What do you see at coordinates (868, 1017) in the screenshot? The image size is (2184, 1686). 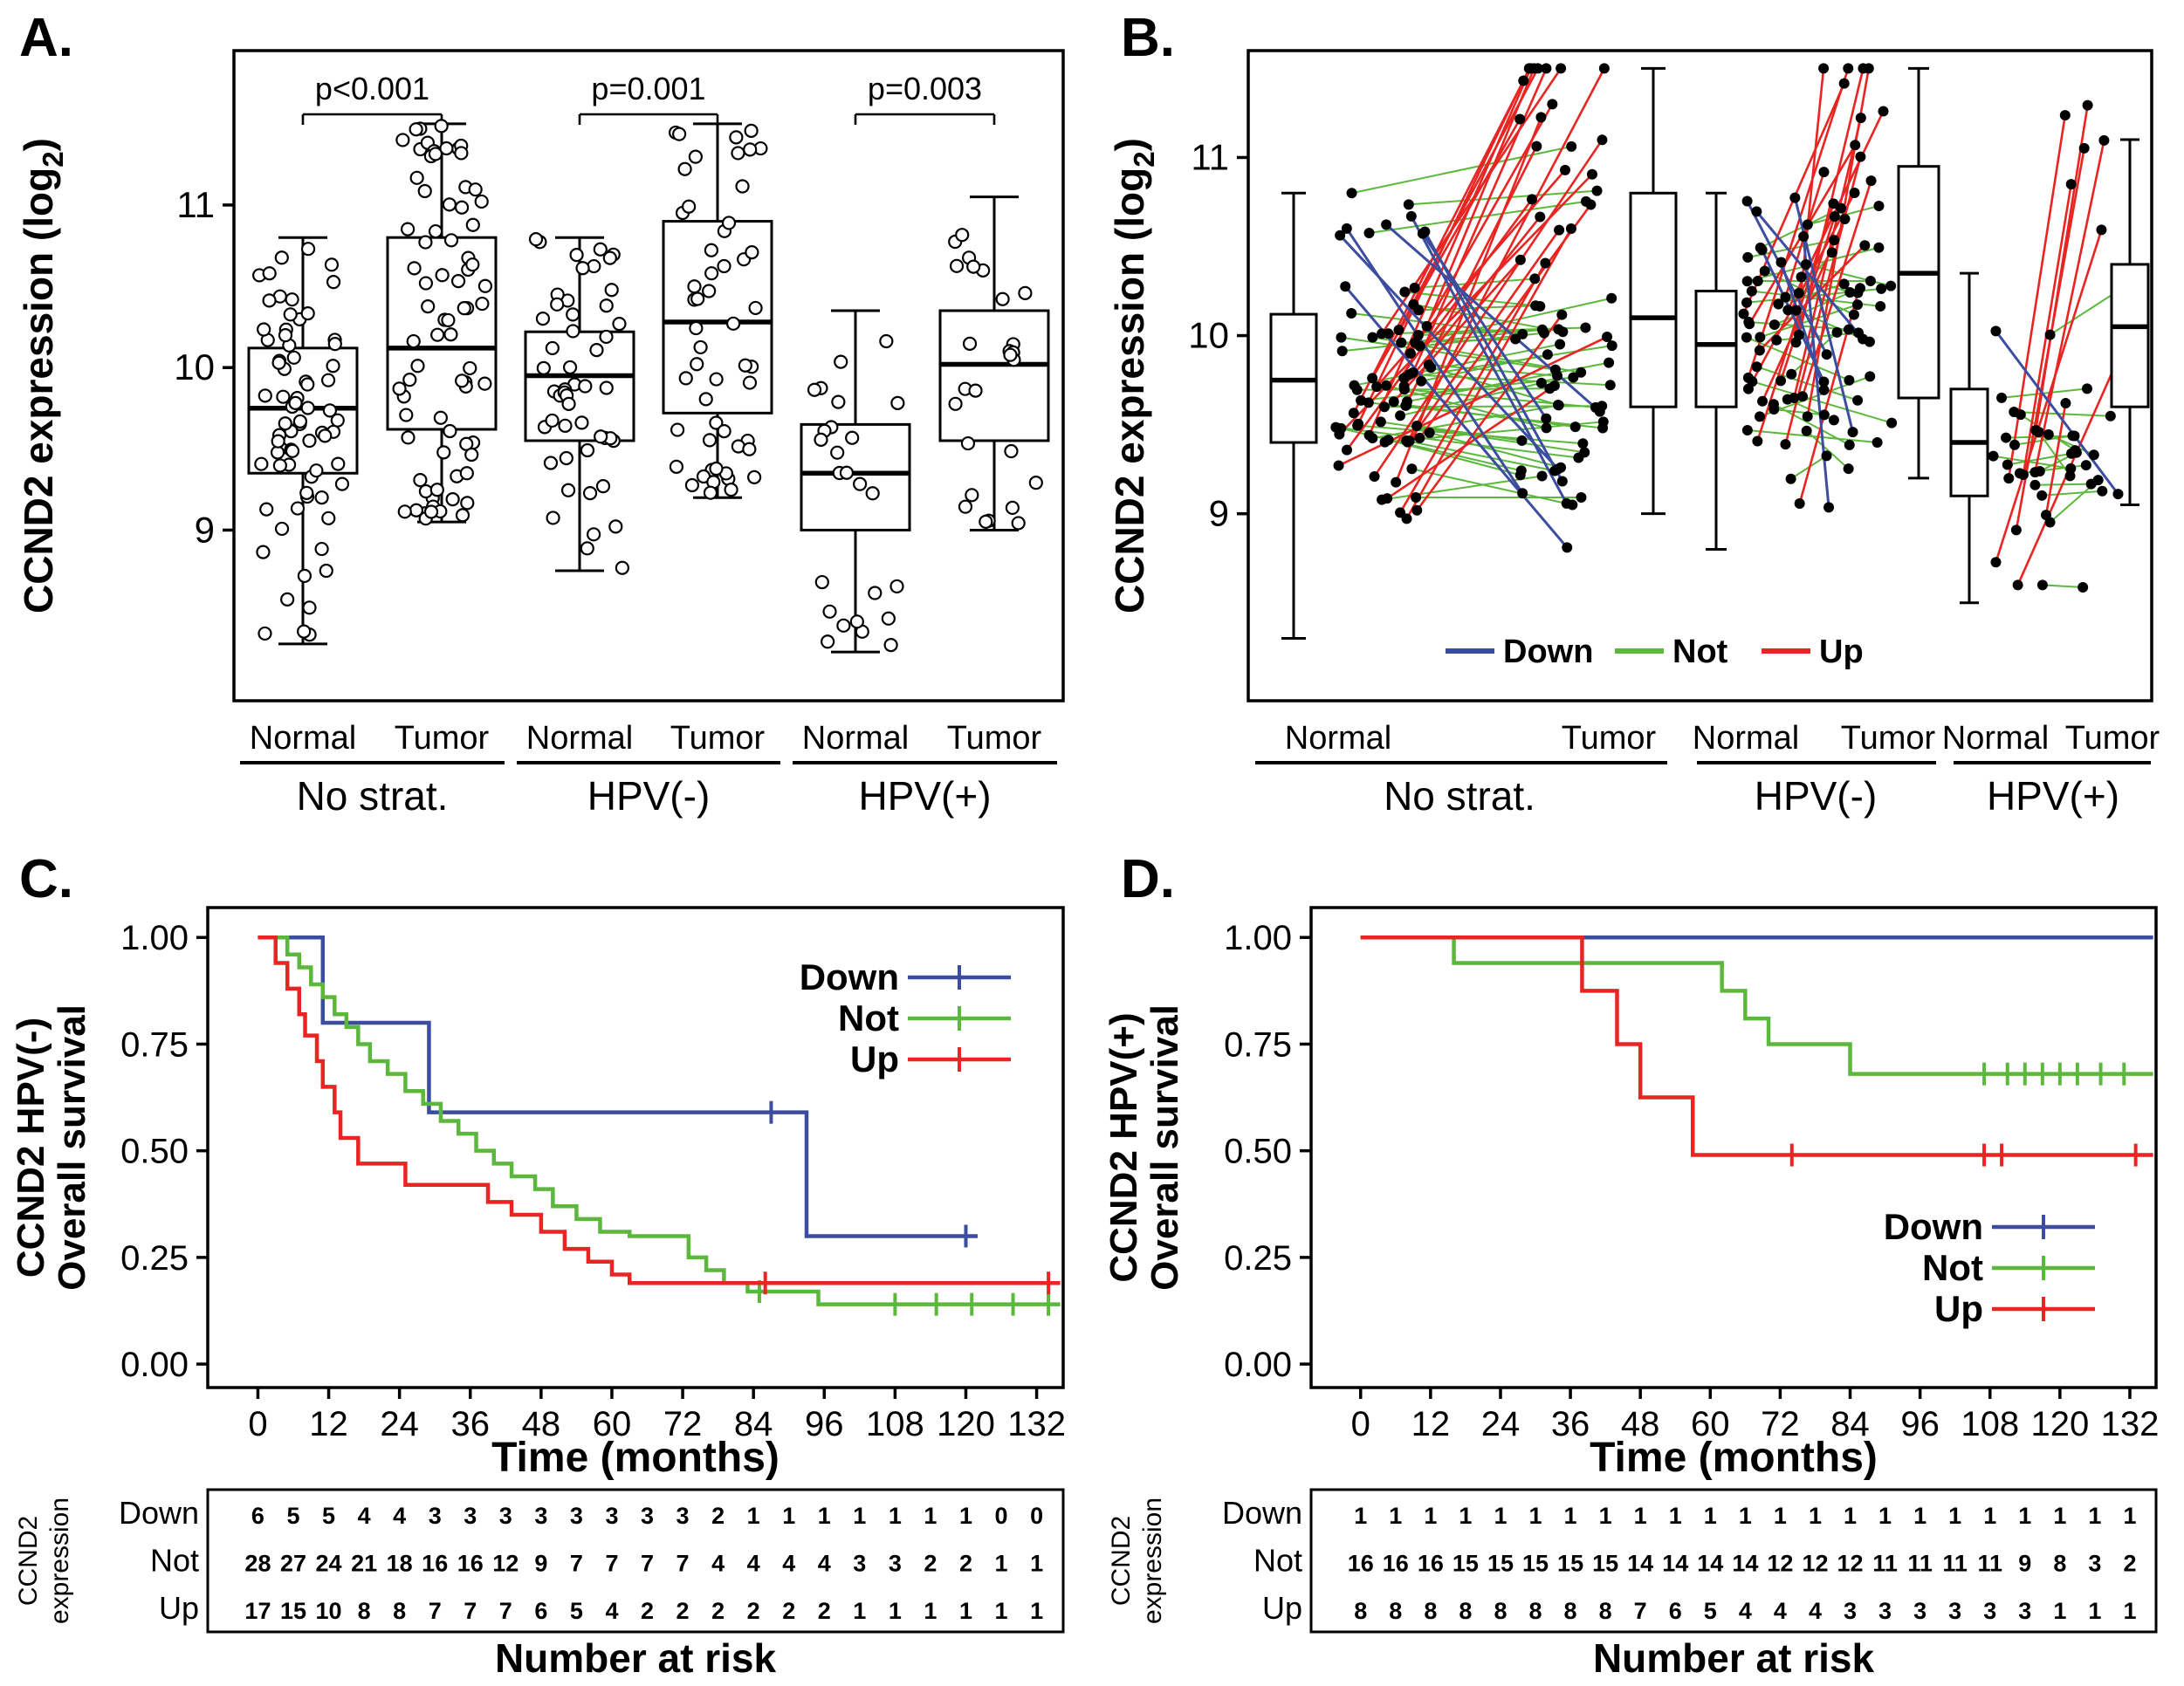 I see `legend-not: Not` at bounding box center [868, 1017].